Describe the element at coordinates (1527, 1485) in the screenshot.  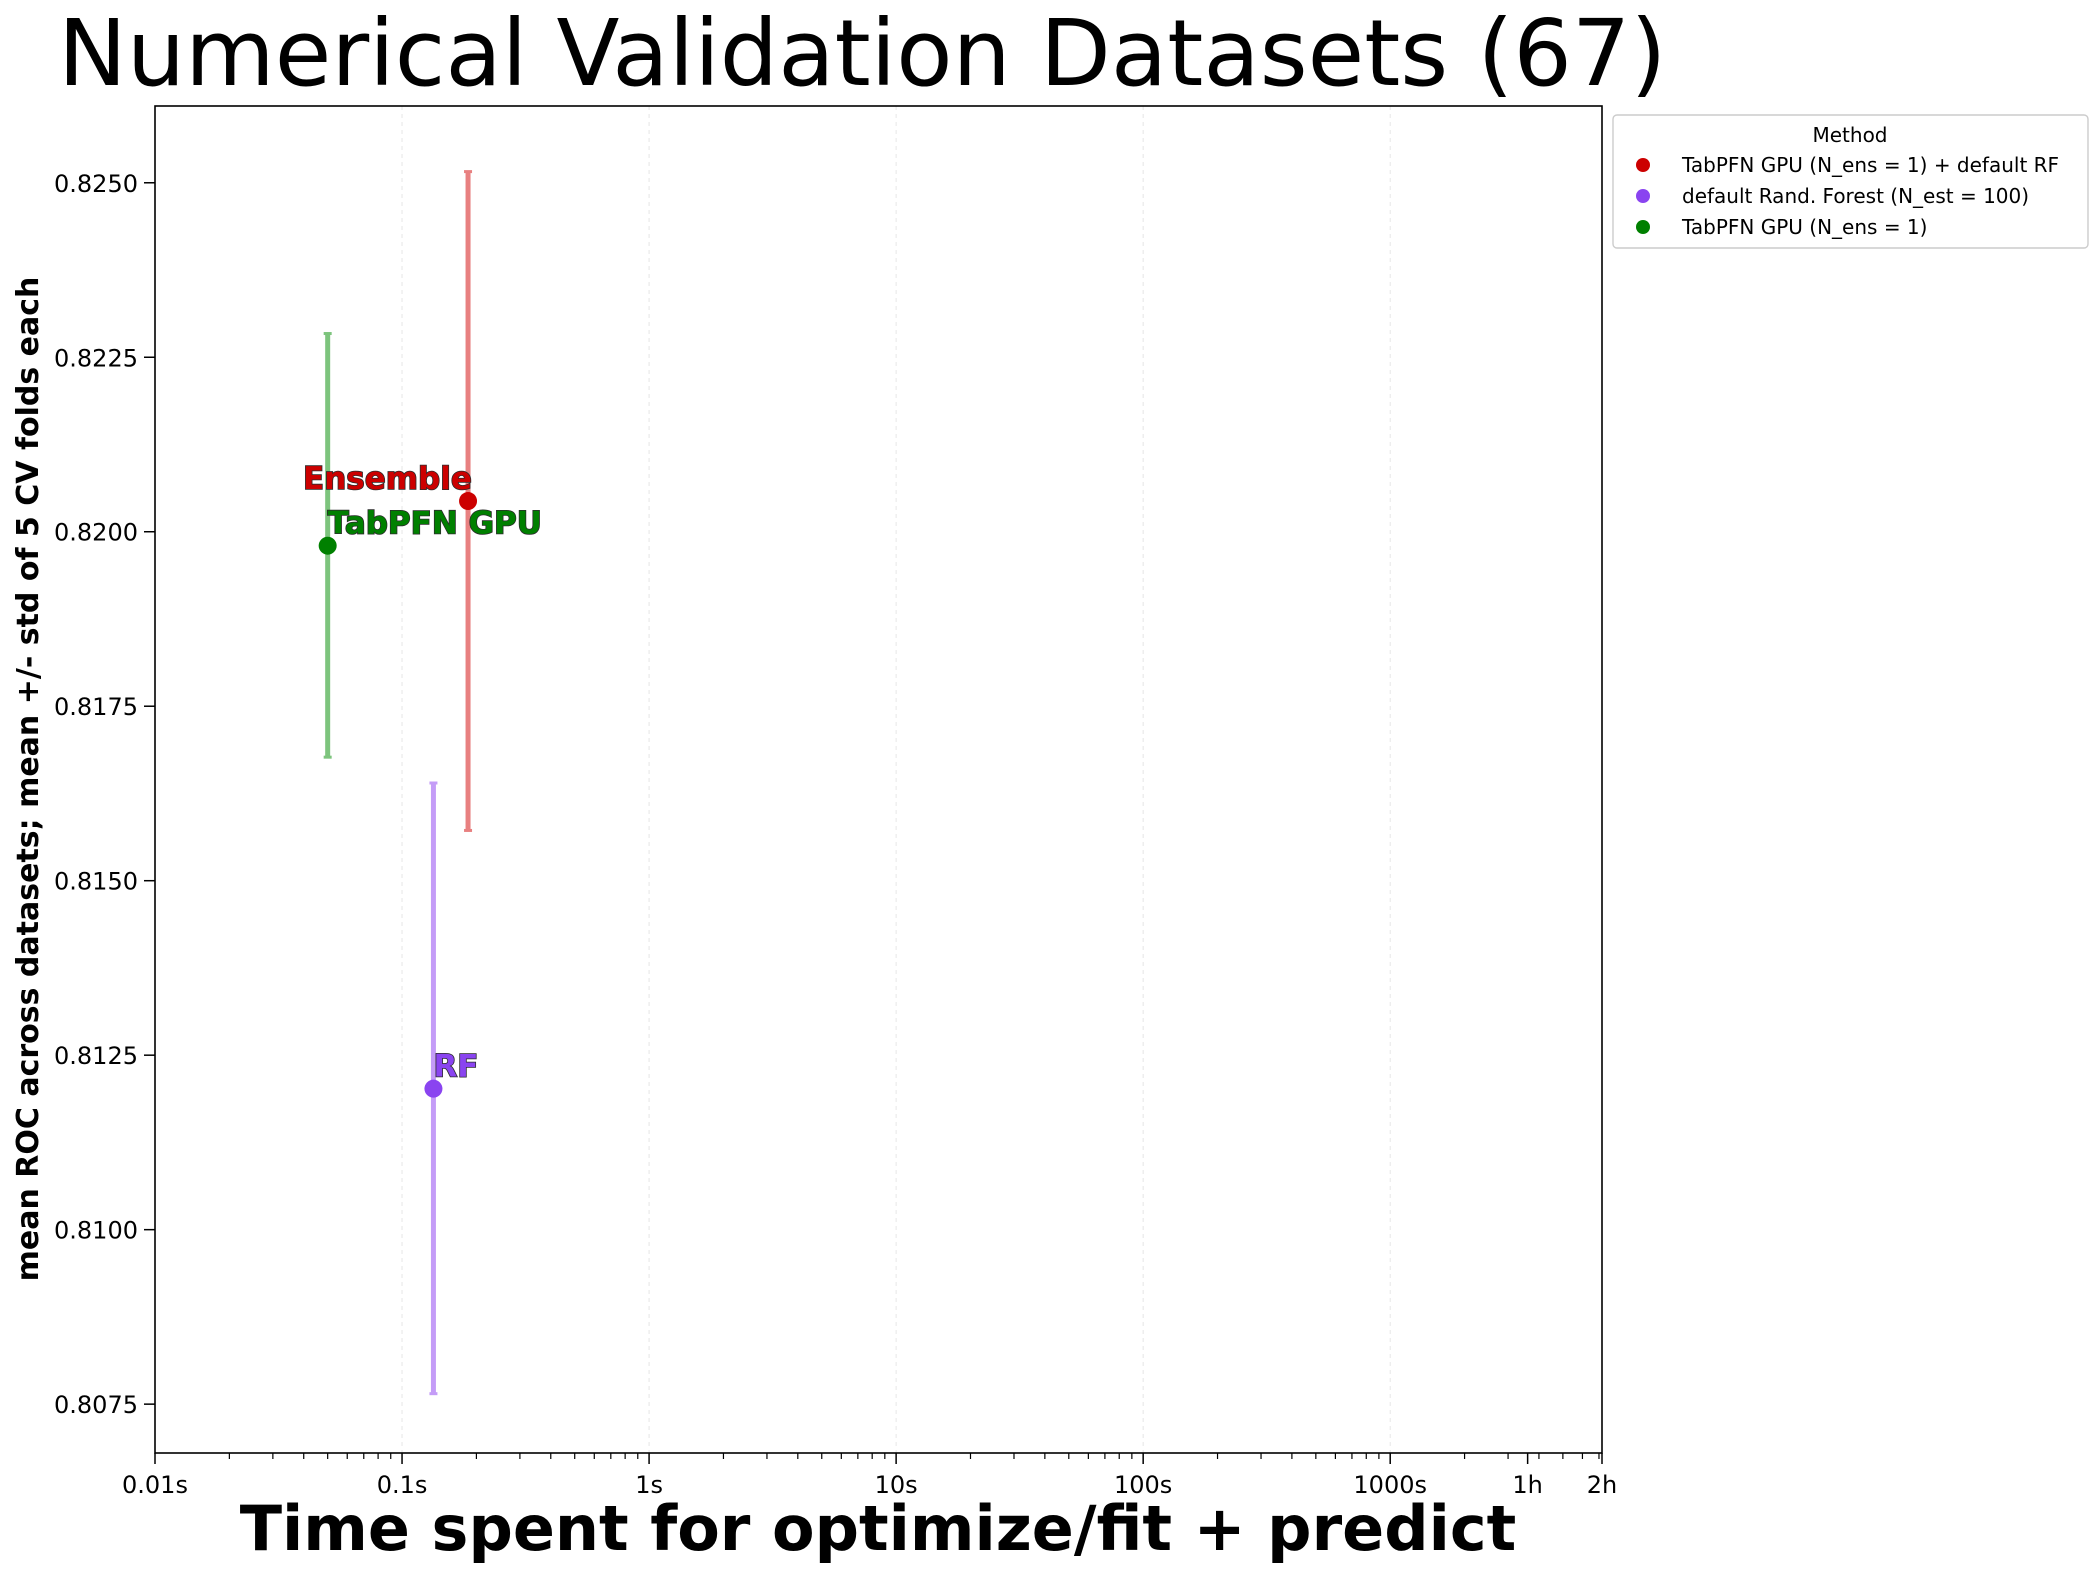
I see `x-tick-label: 1h` at that location.